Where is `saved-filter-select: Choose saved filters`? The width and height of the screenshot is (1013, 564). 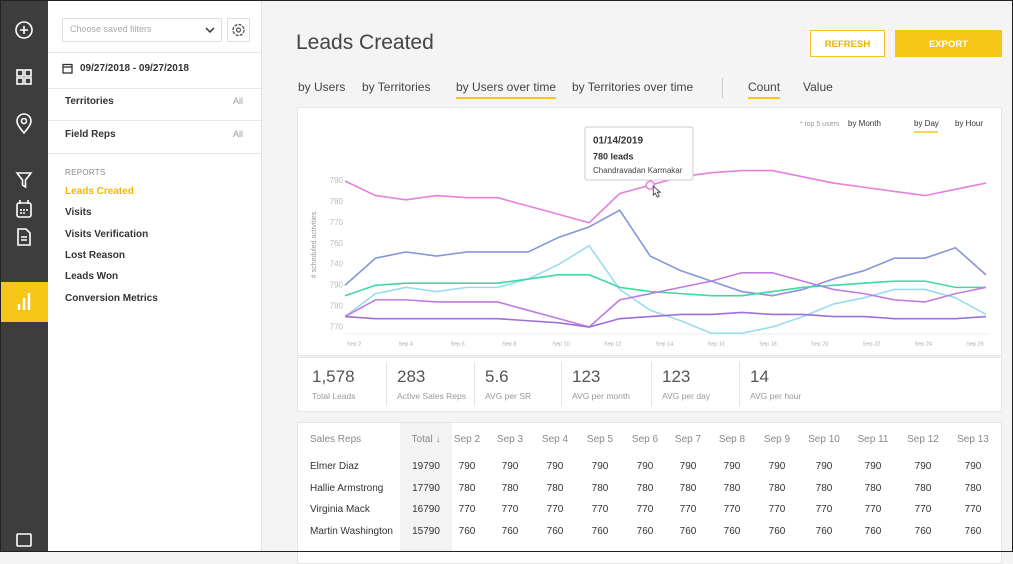
saved-filter-select: Choose saved filters is located at coordinates (142, 30).